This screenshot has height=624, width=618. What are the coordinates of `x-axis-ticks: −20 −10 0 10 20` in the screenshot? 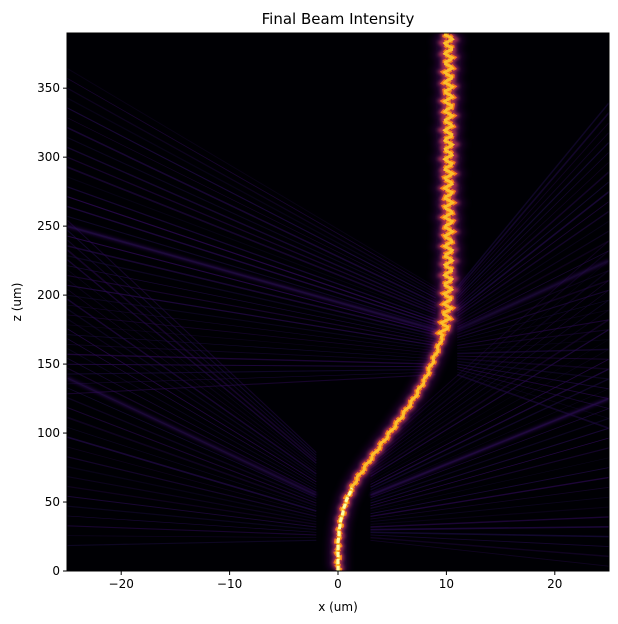 It's located at (335, 581).